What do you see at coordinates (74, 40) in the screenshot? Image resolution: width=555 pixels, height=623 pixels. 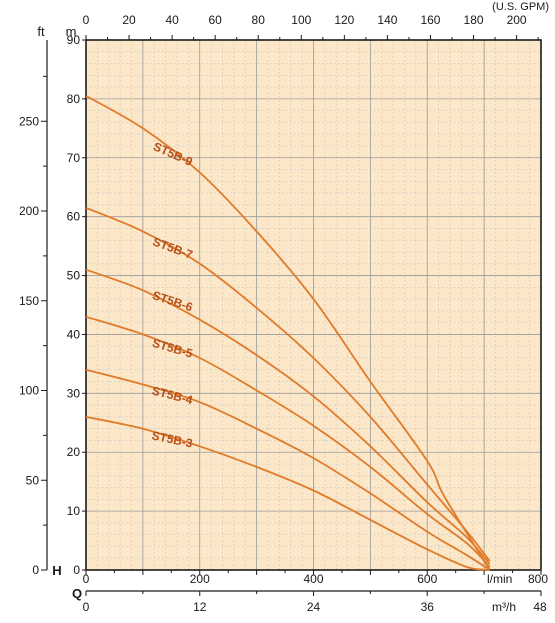 I see `tick-label-m: 90` at bounding box center [74, 40].